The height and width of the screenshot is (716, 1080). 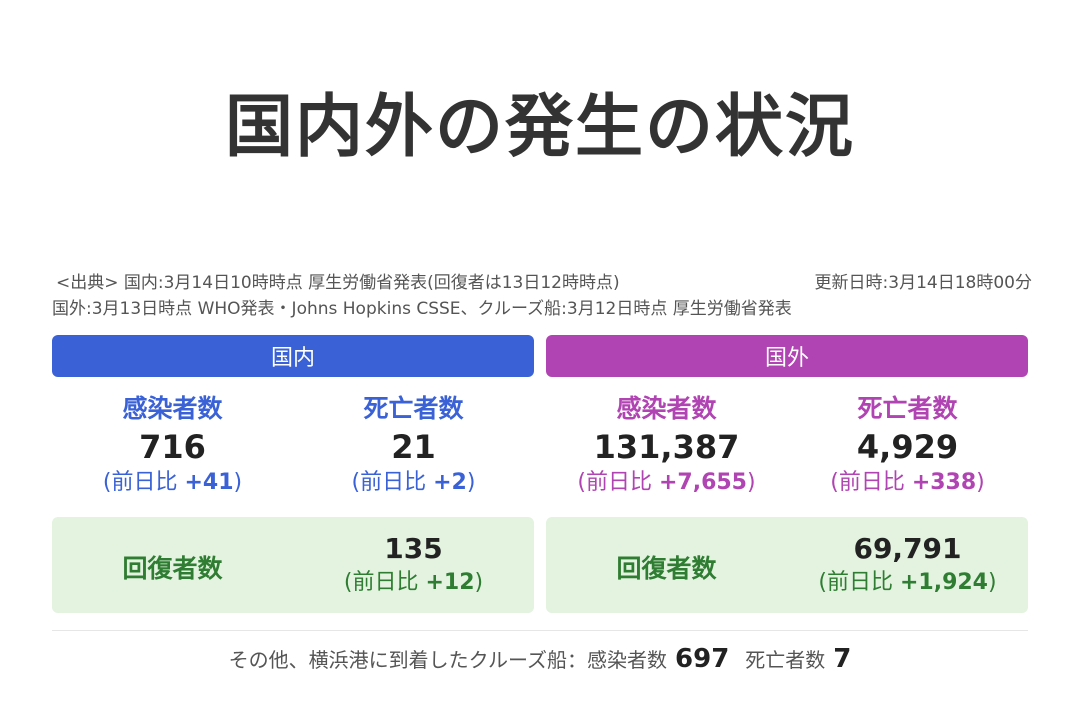 What do you see at coordinates (172, 447) in the screenshot?
I see `domestic-infected-value: 716` at bounding box center [172, 447].